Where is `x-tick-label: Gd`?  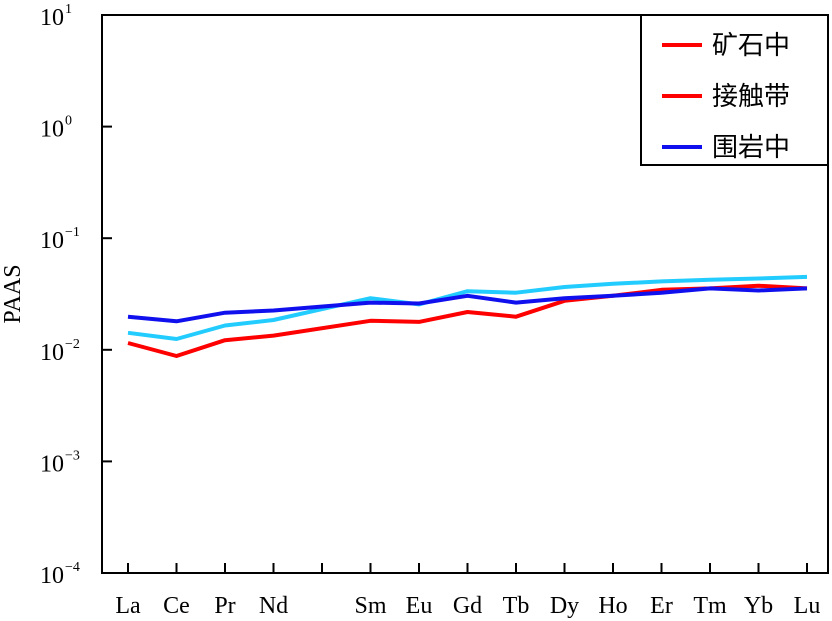
x-tick-label: Gd is located at coordinates (467, 606).